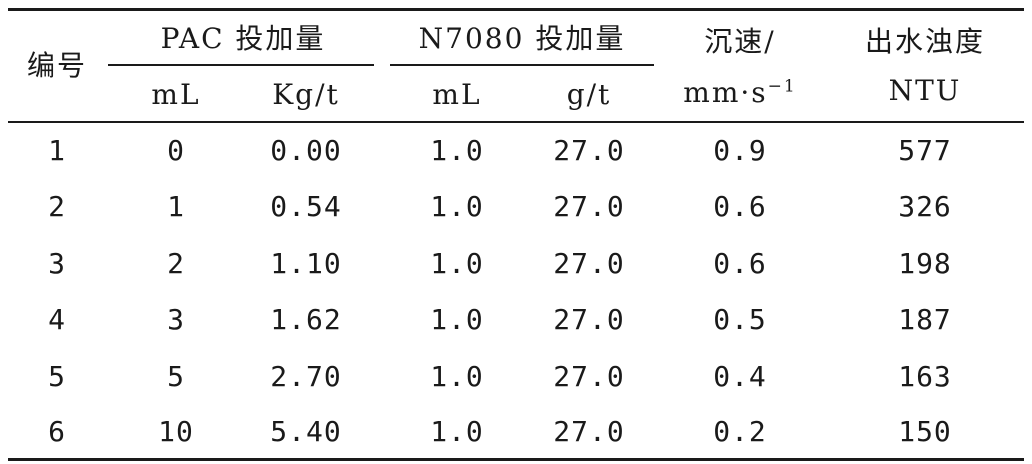 The width and height of the screenshot is (1032, 464). What do you see at coordinates (925, 90) in the screenshot?
I see `header-turbidity-line2: NTU` at bounding box center [925, 90].